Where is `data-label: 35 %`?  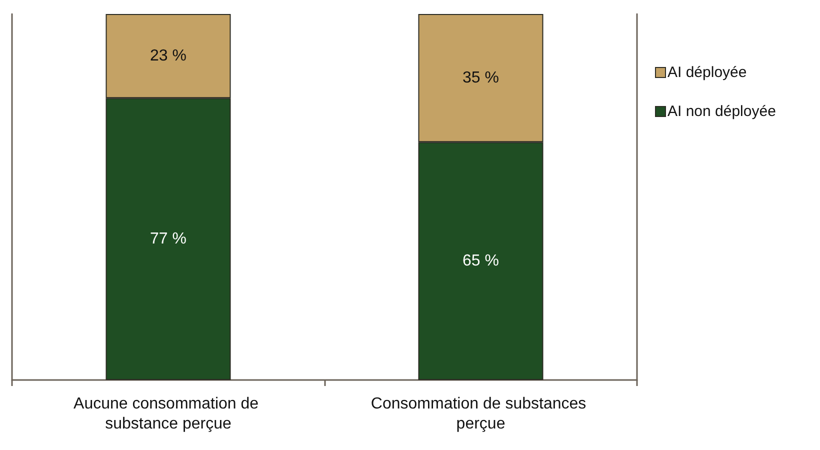 data-label: 35 % is located at coordinates (480, 78).